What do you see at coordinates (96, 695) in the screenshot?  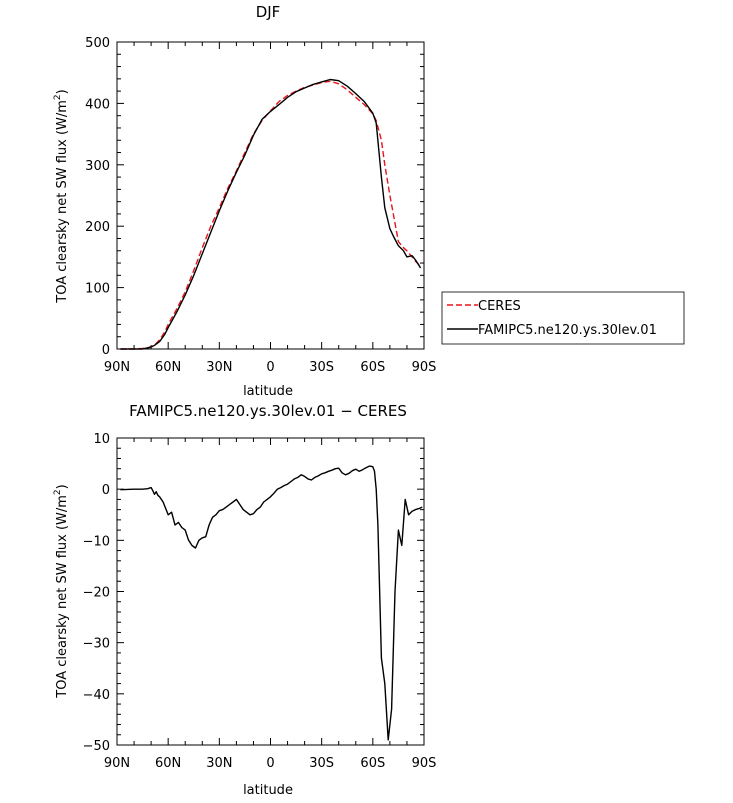 I see `bottom-ytick-label: −40` at bounding box center [96, 695].